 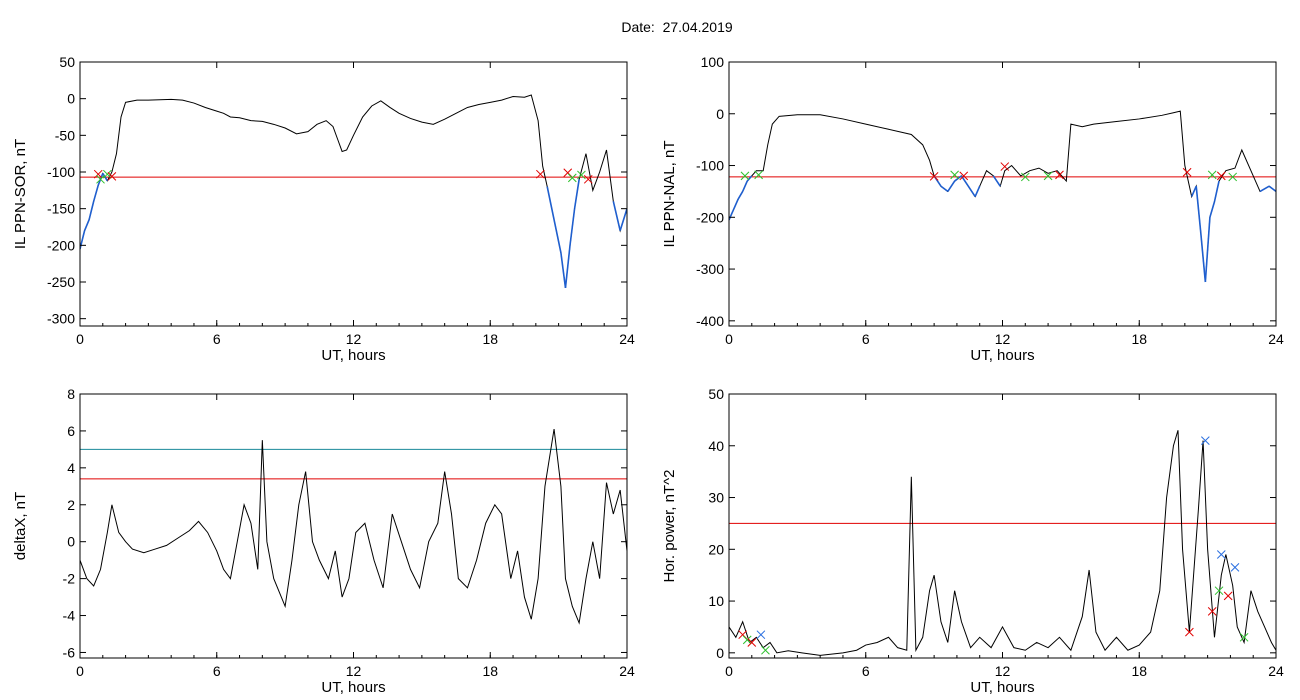 What do you see at coordinates (677, 27) in the screenshot?
I see `figure-title: Date: 27.04.2019` at bounding box center [677, 27].